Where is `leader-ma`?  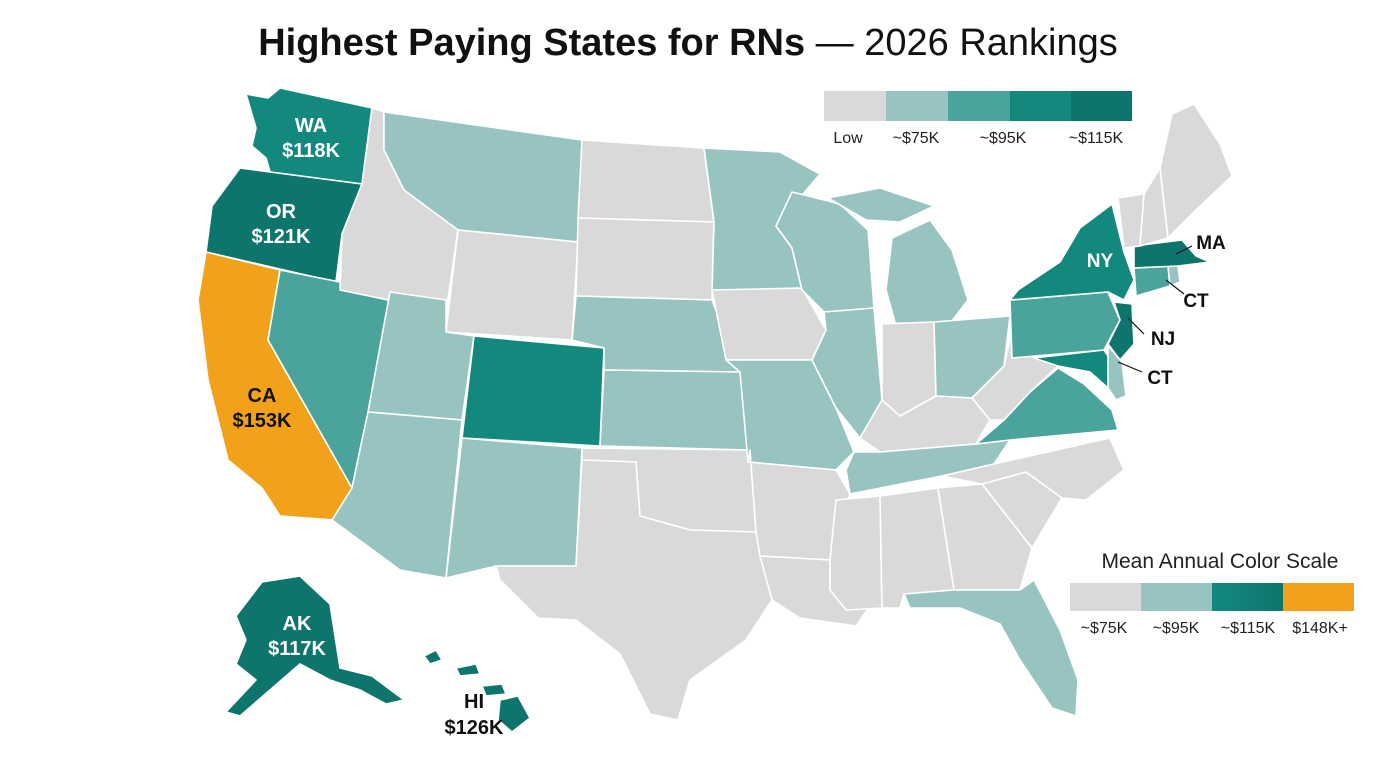 leader-ma is located at coordinates (1184, 250).